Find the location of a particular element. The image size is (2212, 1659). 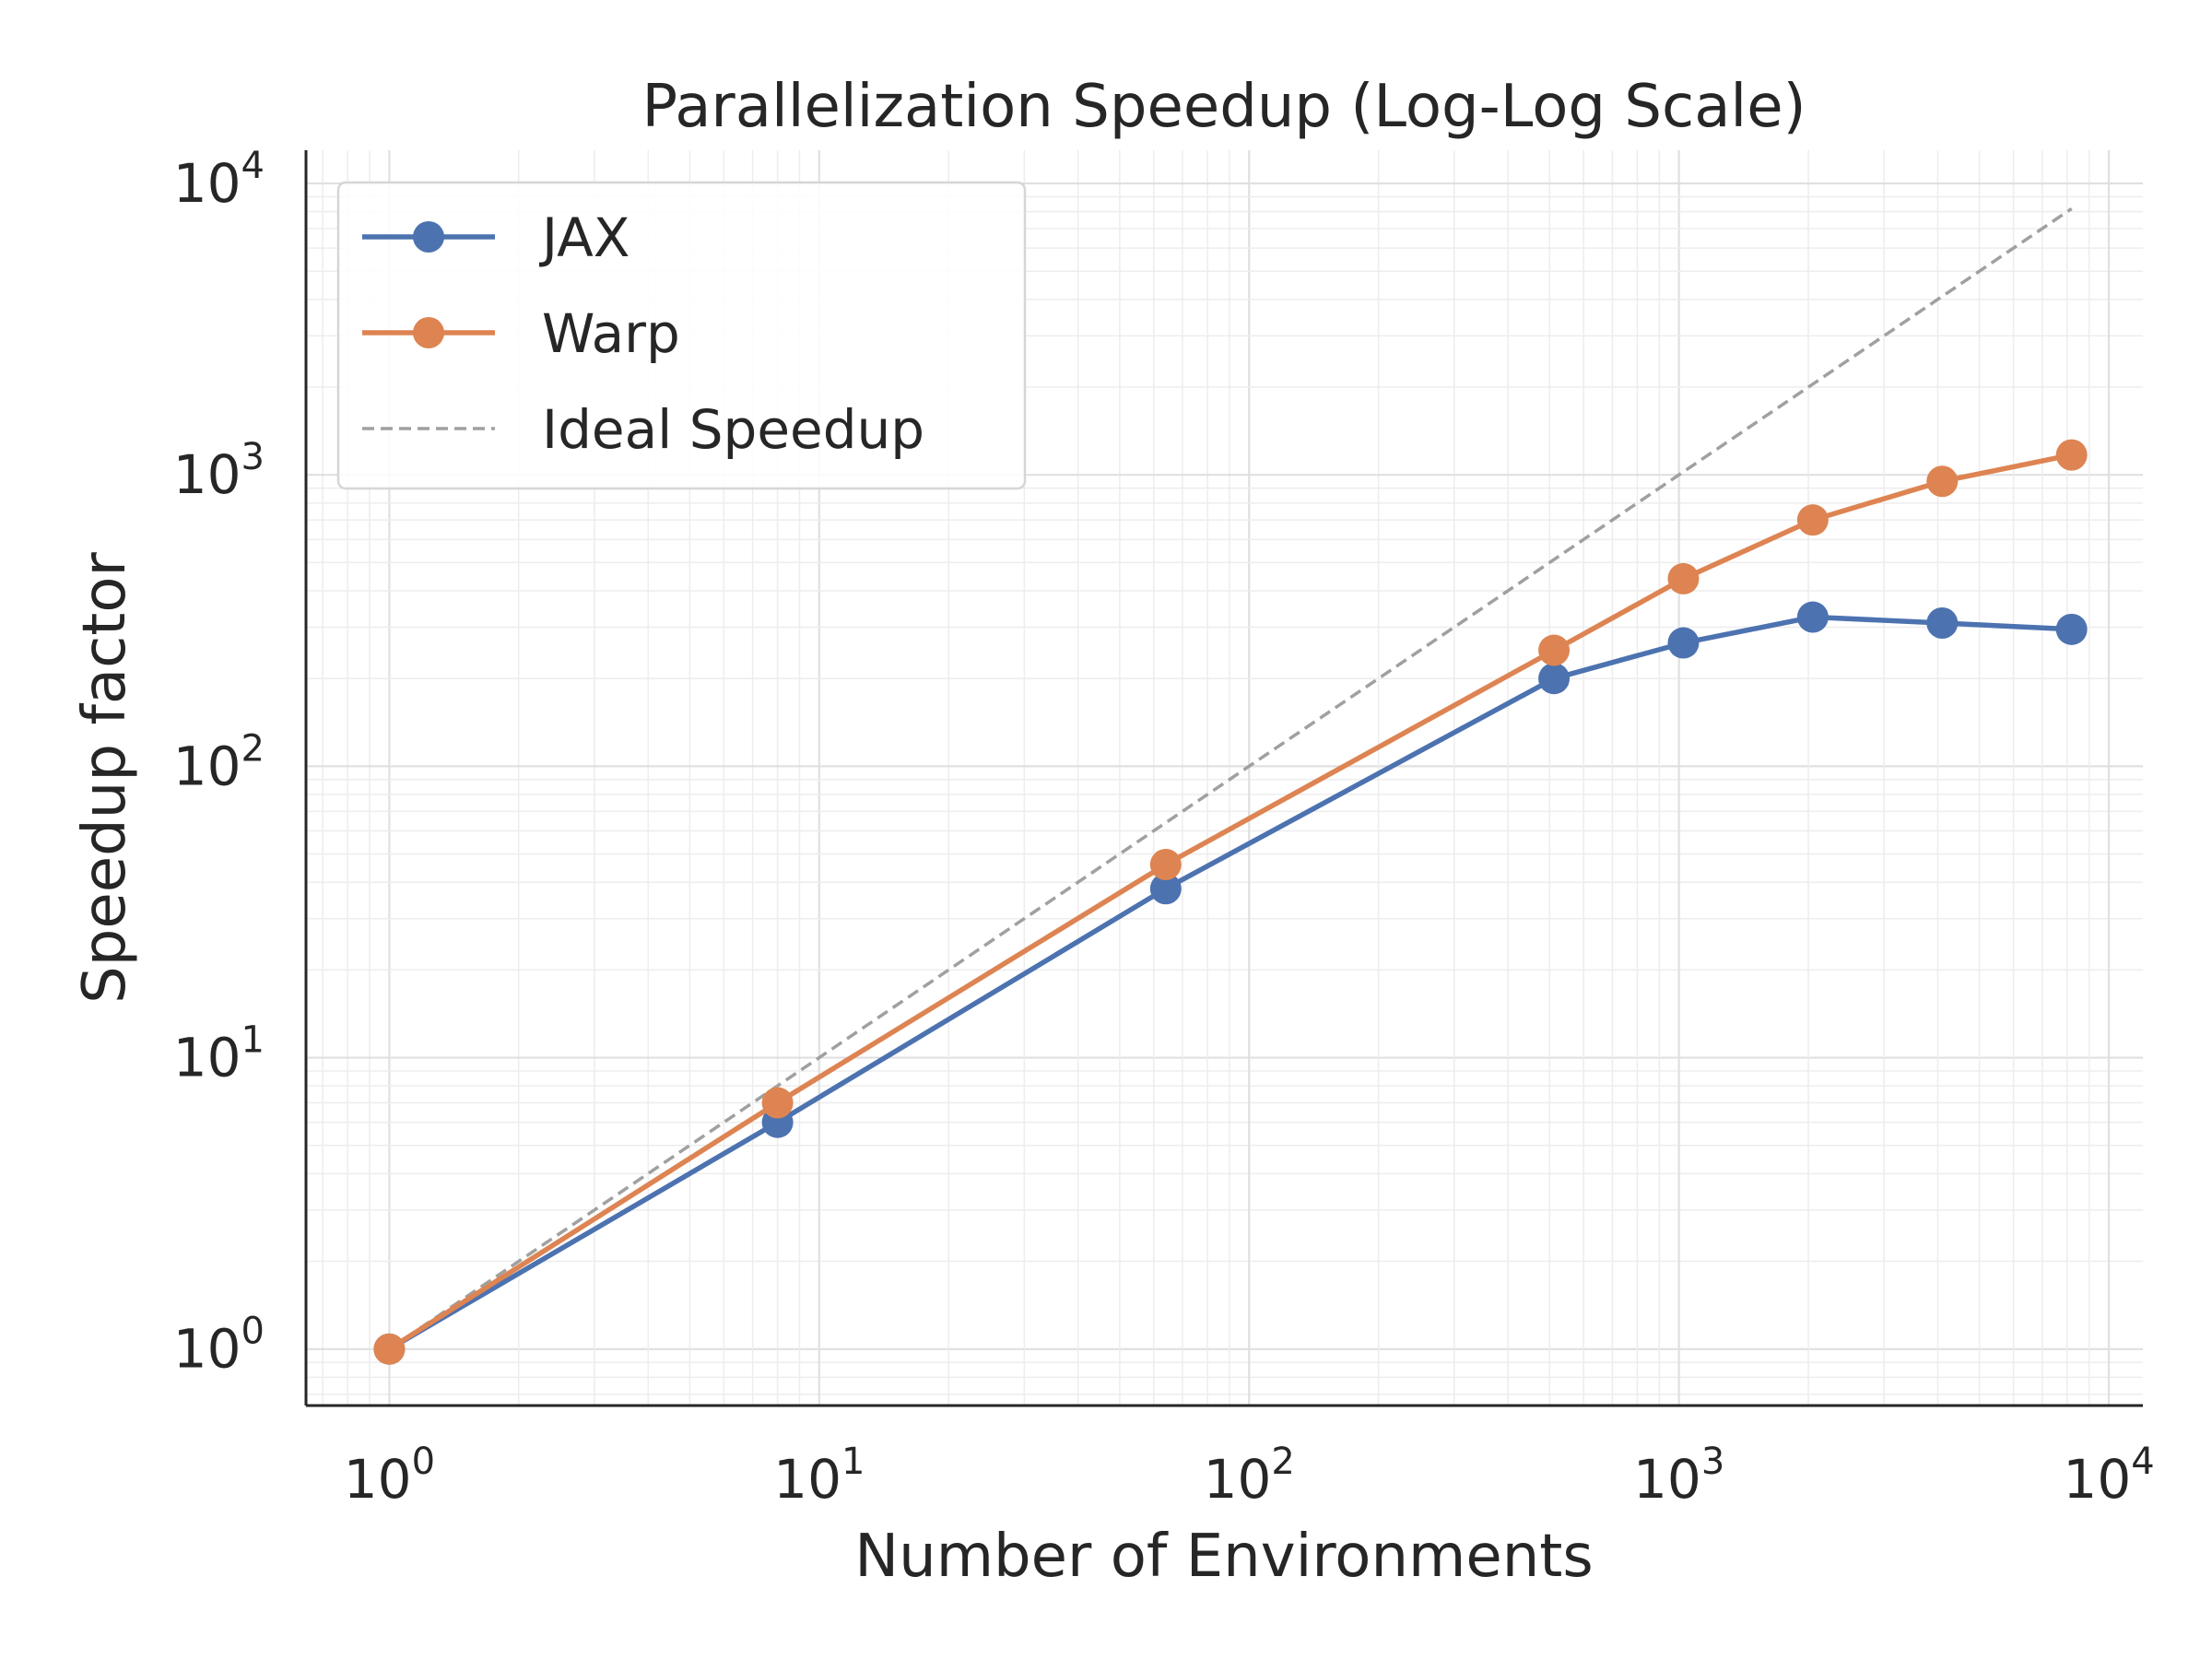

legend-frame is located at coordinates (681, 335).